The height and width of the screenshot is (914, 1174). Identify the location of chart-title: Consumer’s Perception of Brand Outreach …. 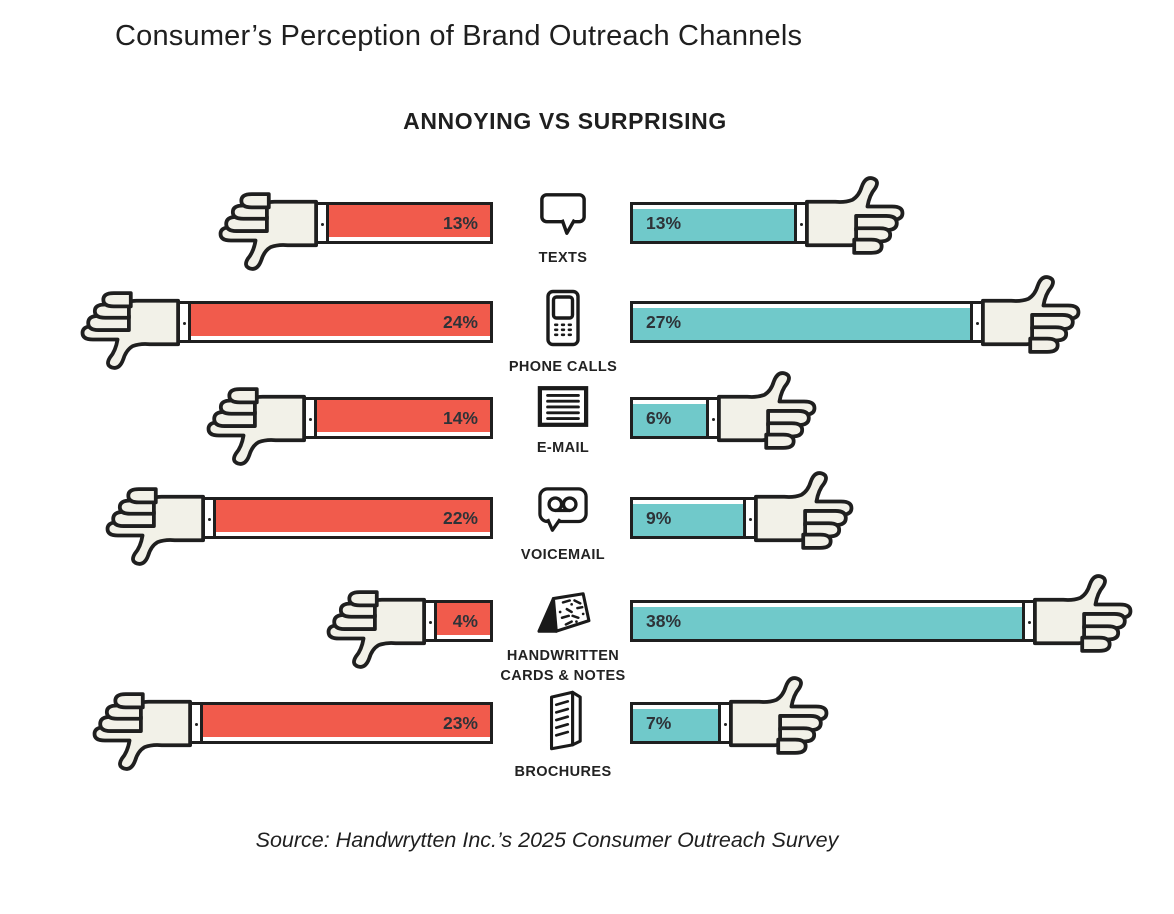
(459, 36).